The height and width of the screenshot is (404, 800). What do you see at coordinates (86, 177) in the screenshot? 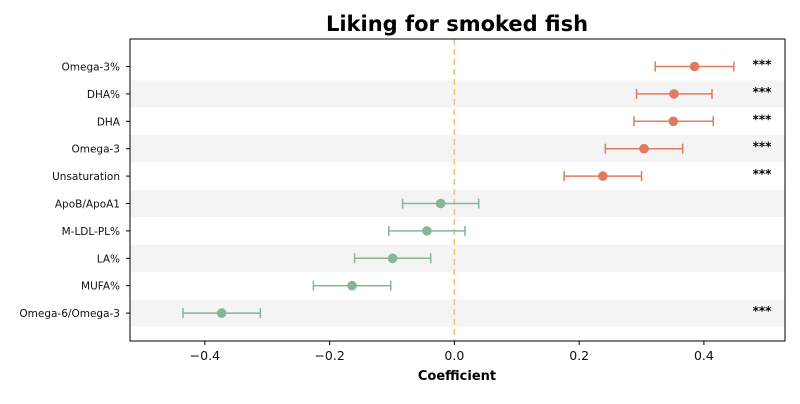
I see `y-tick-label: Unsaturation` at bounding box center [86, 177].